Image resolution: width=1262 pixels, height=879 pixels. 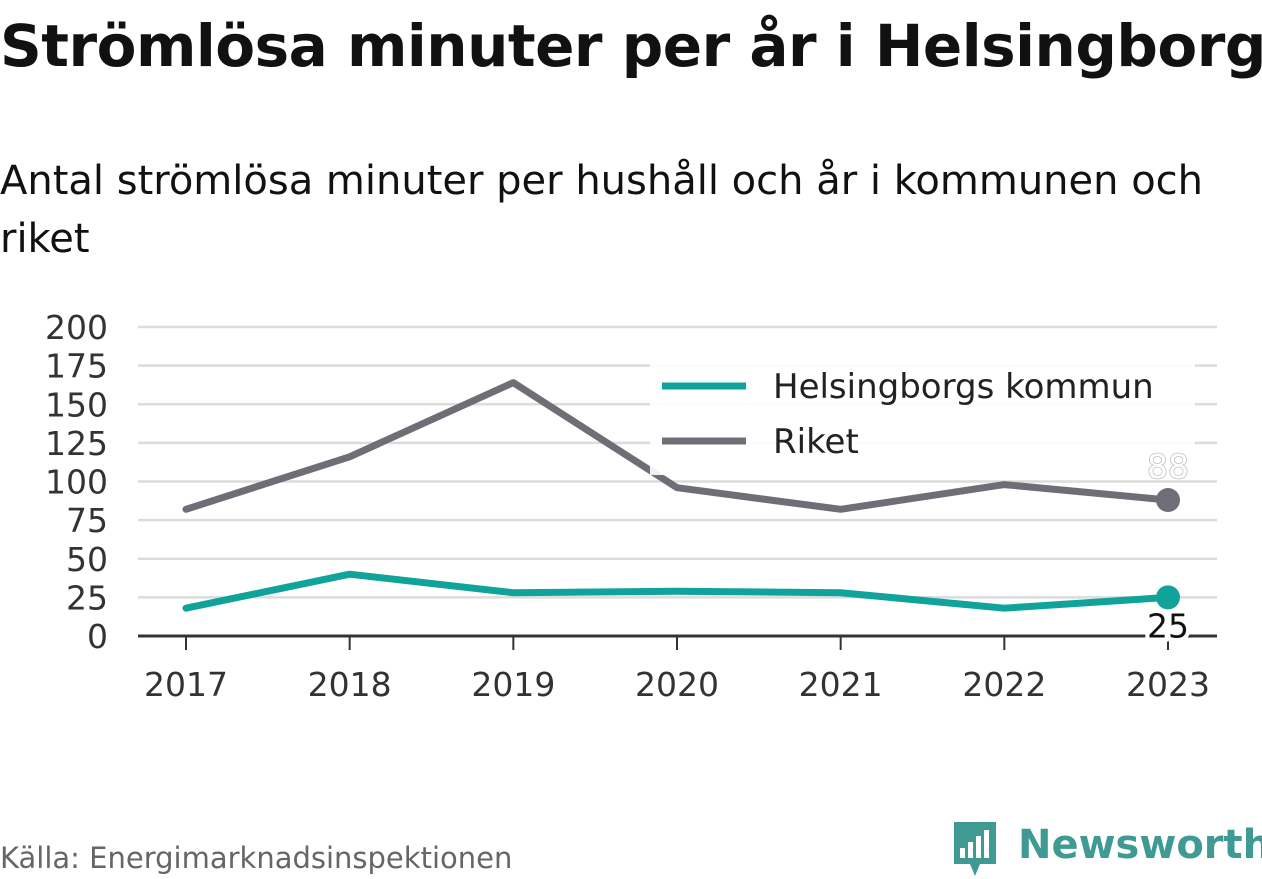 I want to click on end-point-helsingborgs-kommun, so click(x=1168, y=597).